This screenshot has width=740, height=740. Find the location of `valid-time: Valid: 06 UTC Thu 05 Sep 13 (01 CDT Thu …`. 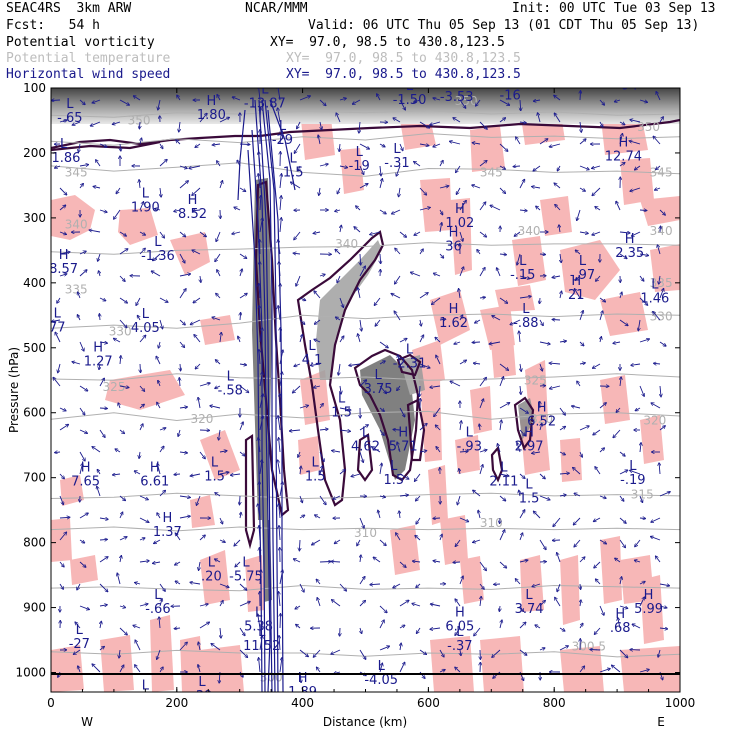

valid-time: Valid: 06 UTC Thu 05 Sep 13 (01 CDT Thu … is located at coordinates (504, 25).